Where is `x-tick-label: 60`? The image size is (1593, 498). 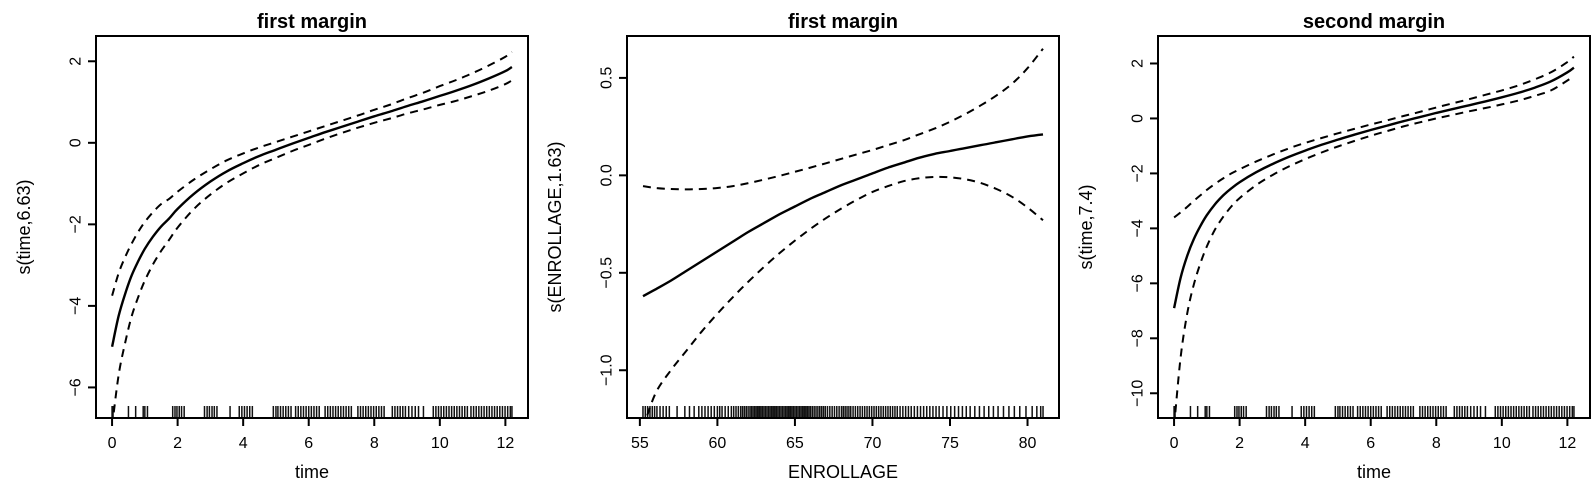
x-tick-label: 60 is located at coordinates (718, 443).